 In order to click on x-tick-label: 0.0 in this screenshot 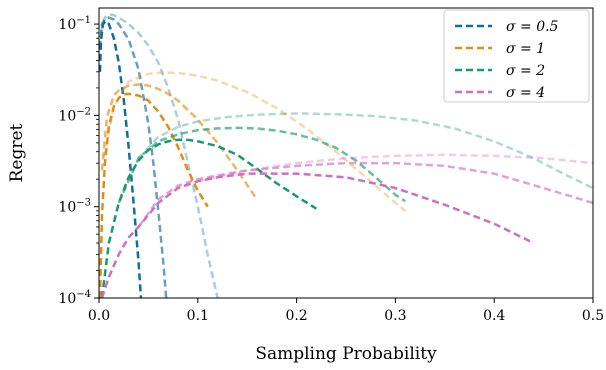, I will do `click(99, 316)`.